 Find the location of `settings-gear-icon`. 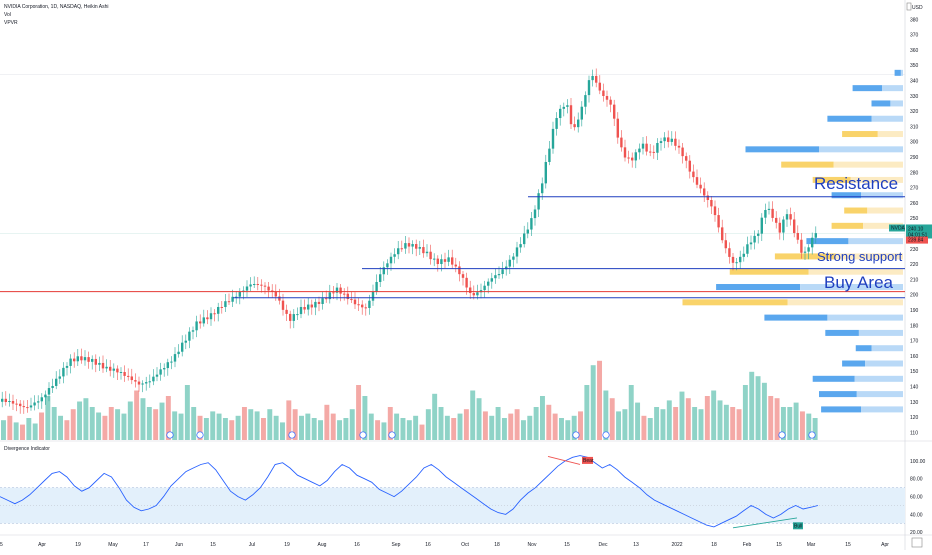

settings-gear-icon is located at coordinates (917, 542).